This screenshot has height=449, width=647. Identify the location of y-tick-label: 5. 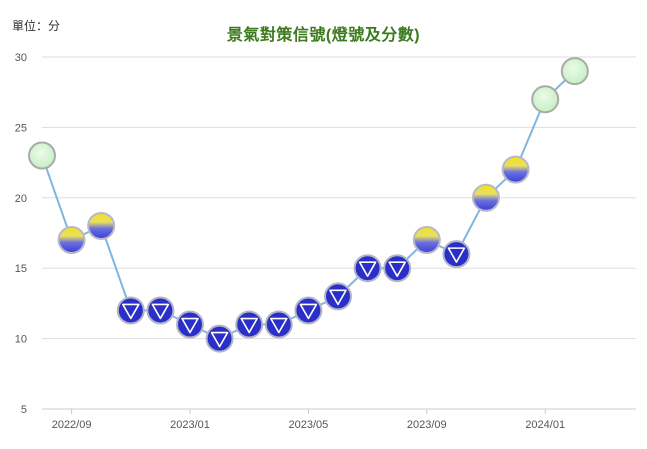
(24, 410).